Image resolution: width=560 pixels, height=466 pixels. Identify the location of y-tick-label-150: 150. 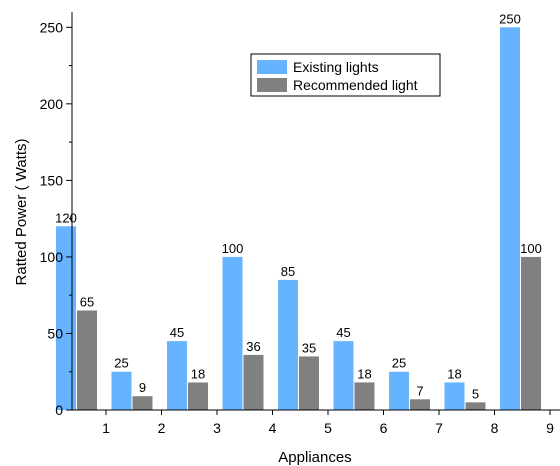
(52, 180).